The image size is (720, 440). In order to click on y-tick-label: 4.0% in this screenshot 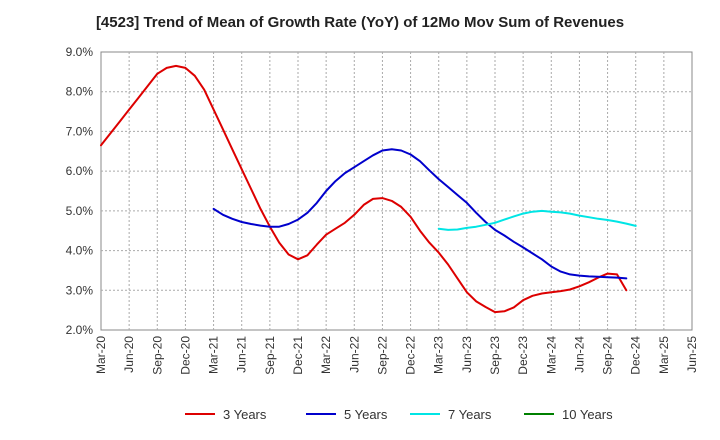, I will do `click(80, 251)`.